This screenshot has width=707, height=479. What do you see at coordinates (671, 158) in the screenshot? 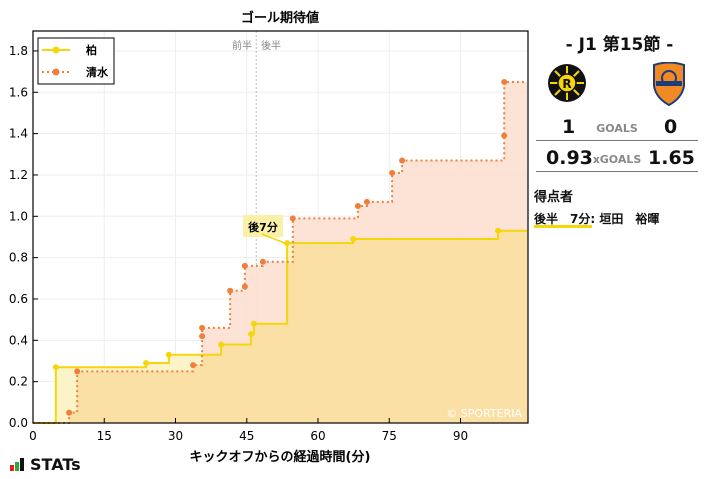
I see `away-xgoals: 1.65` at bounding box center [671, 158].